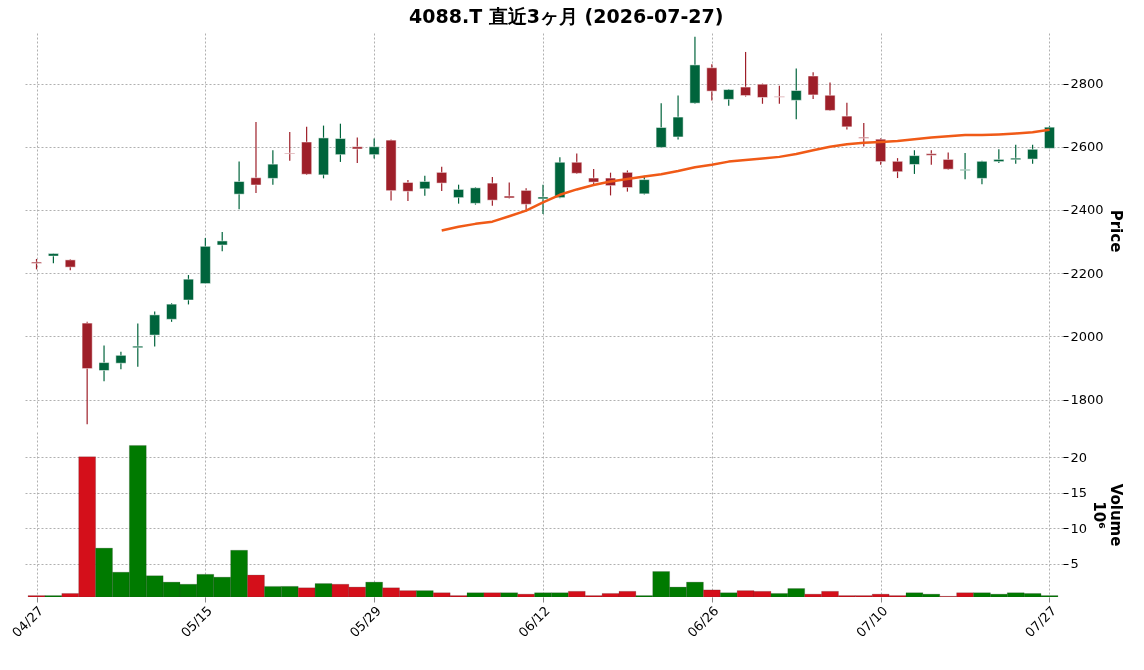 The image size is (1144, 670). What do you see at coordinates (1087, 336) in the screenshot?
I see `y-tick-label: 2000` at bounding box center [1087, 336].